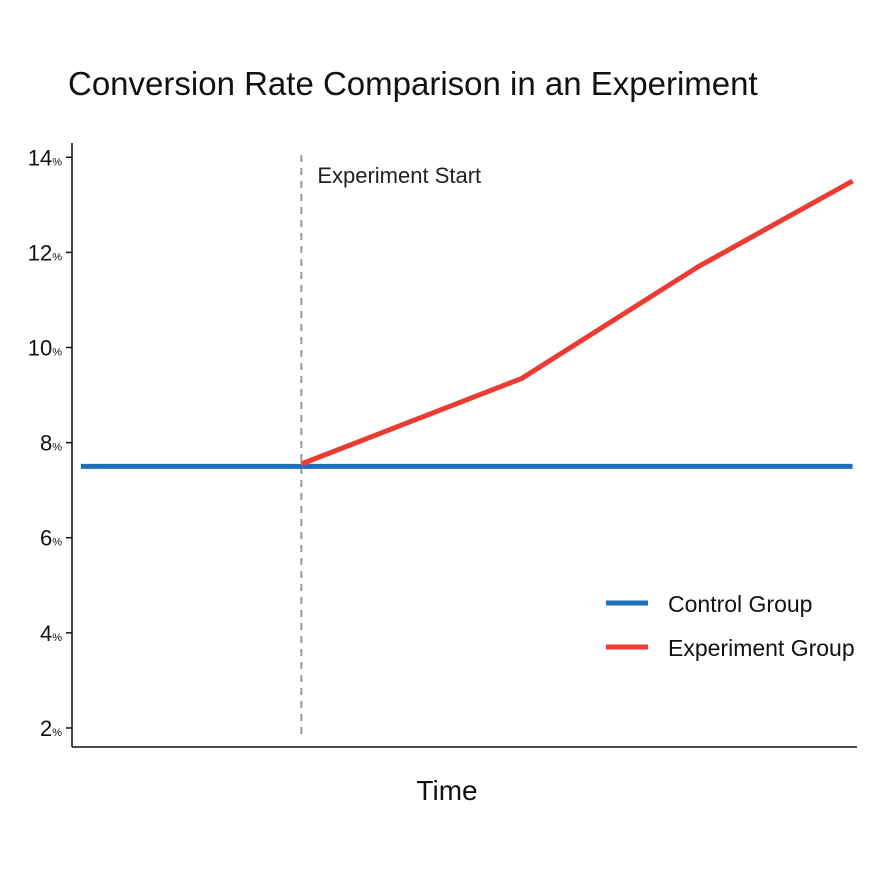 The image size is (890, 890). Describe the element at coordinates (46, 538) in the screenshot. I see `y-tick-value: 6` at that location.